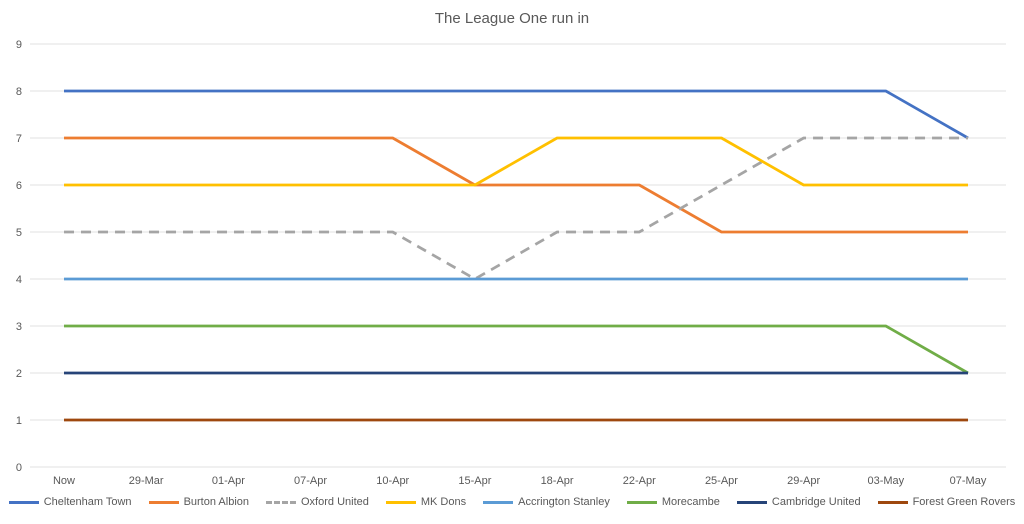 The width and height of the screenshot is (1024, 524). Describe the element at coordinates (816, 502) in the screenshot. I see `legend-label-cambridge-united: Cambridge United` at that location.